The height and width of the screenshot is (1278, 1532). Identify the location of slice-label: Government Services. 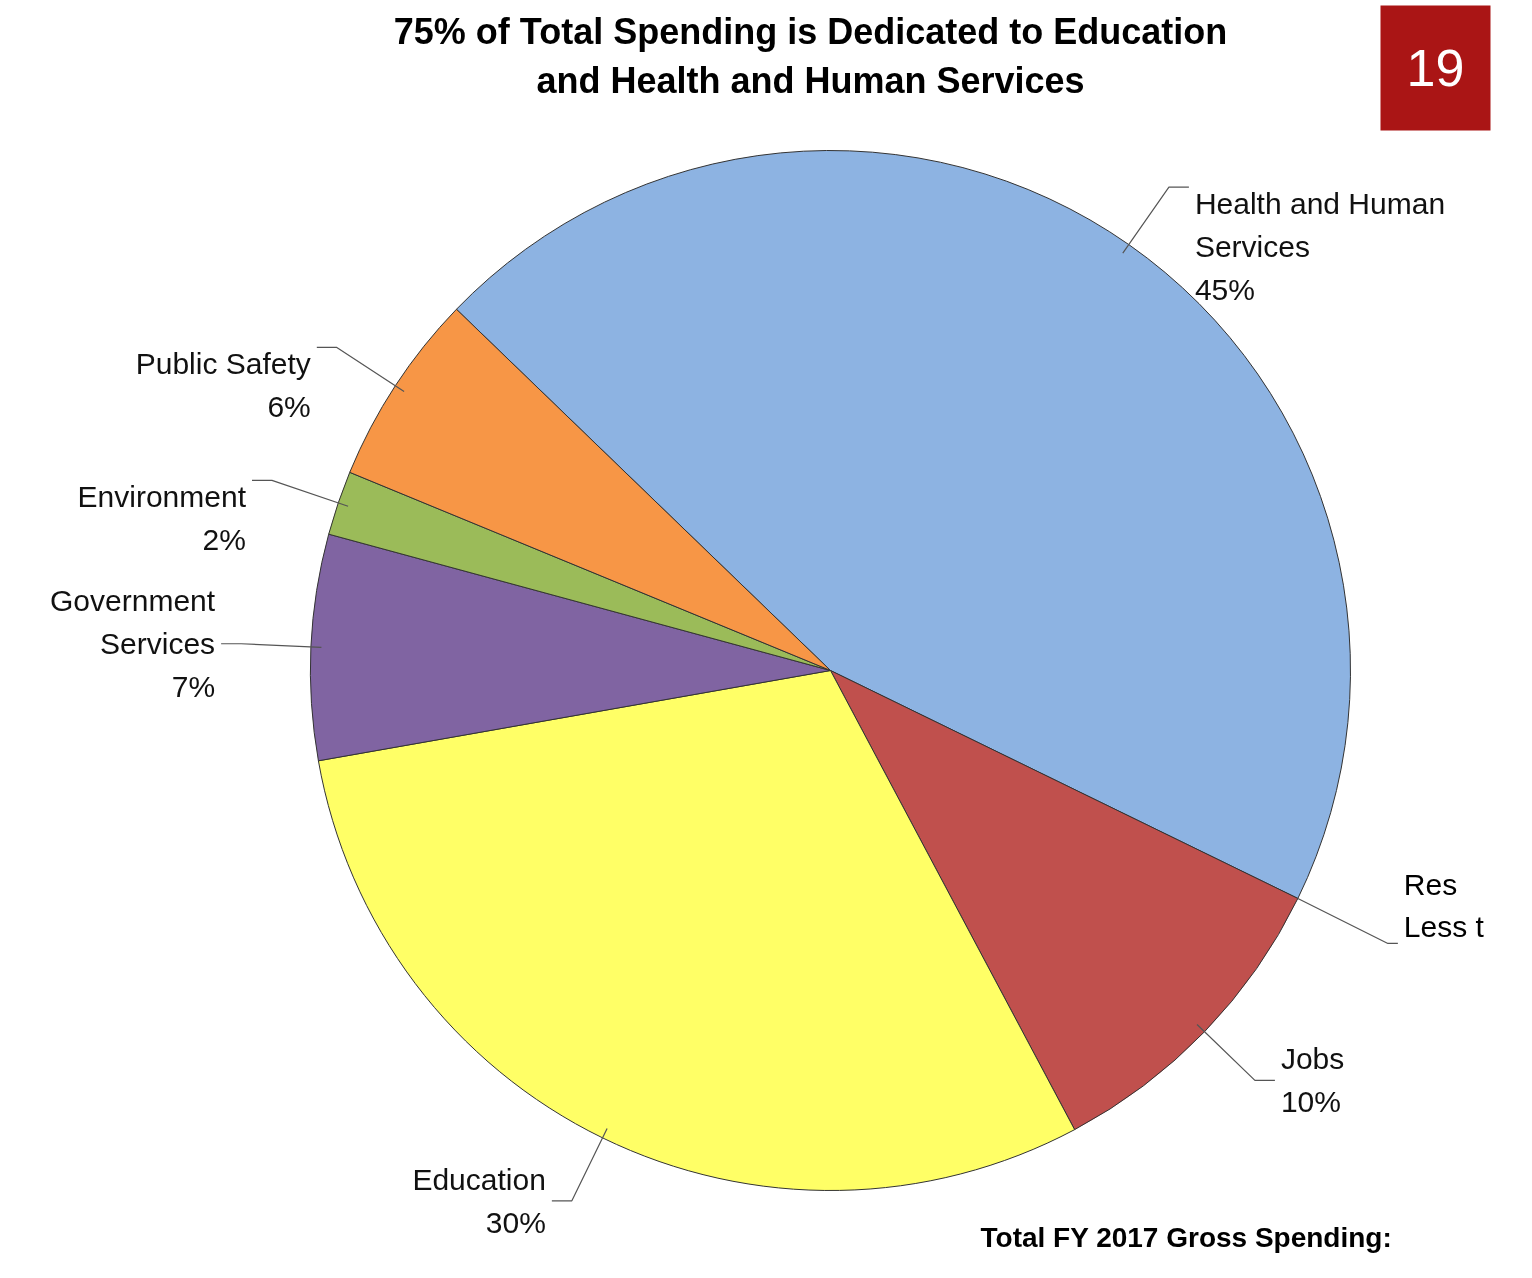
(133, 622).